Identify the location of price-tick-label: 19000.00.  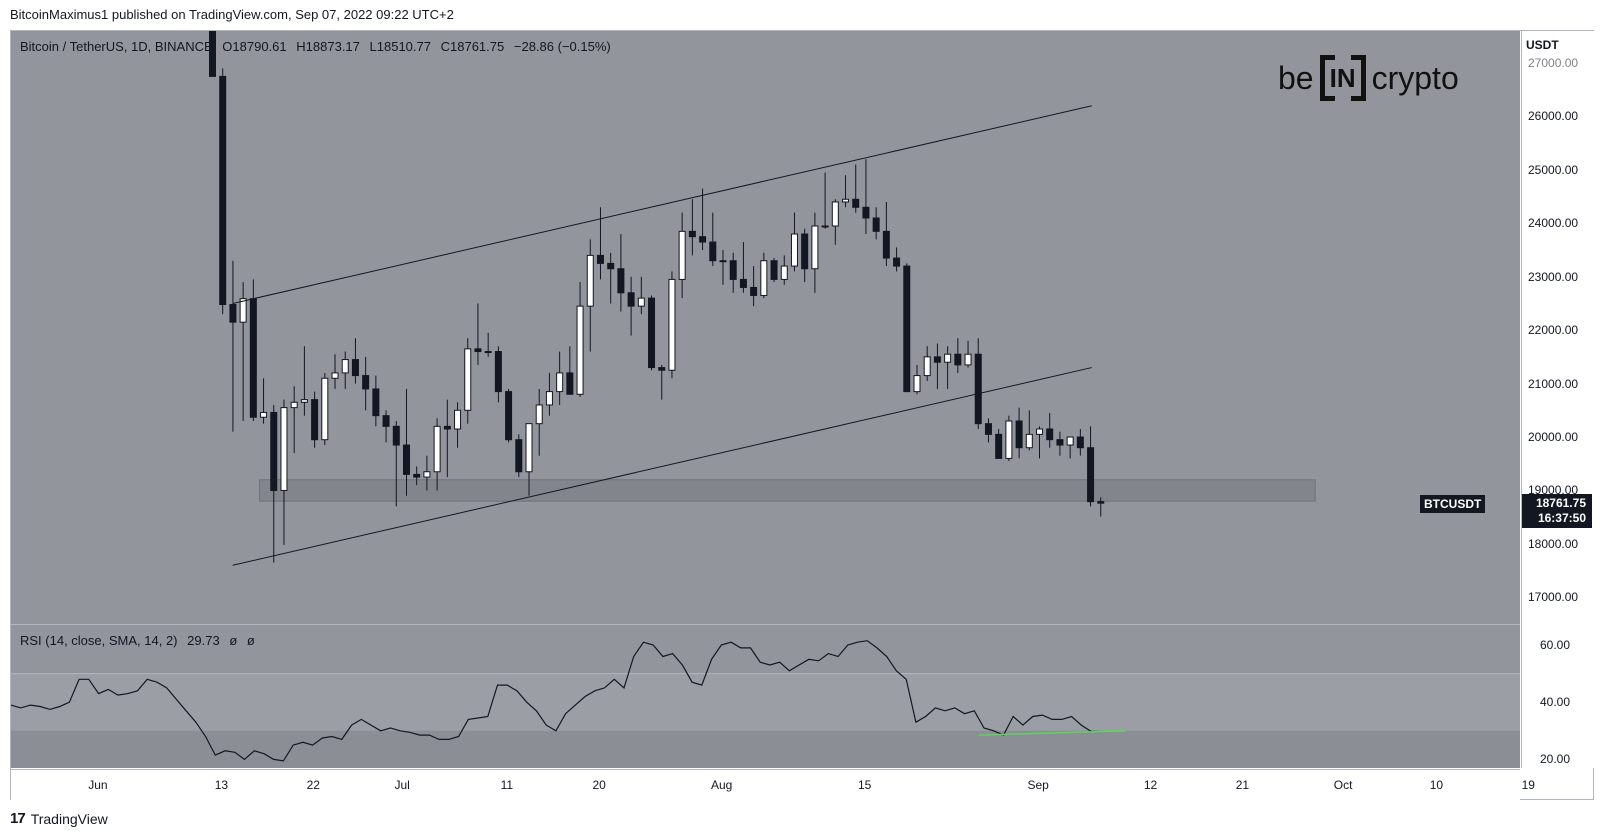
(1553, 490).